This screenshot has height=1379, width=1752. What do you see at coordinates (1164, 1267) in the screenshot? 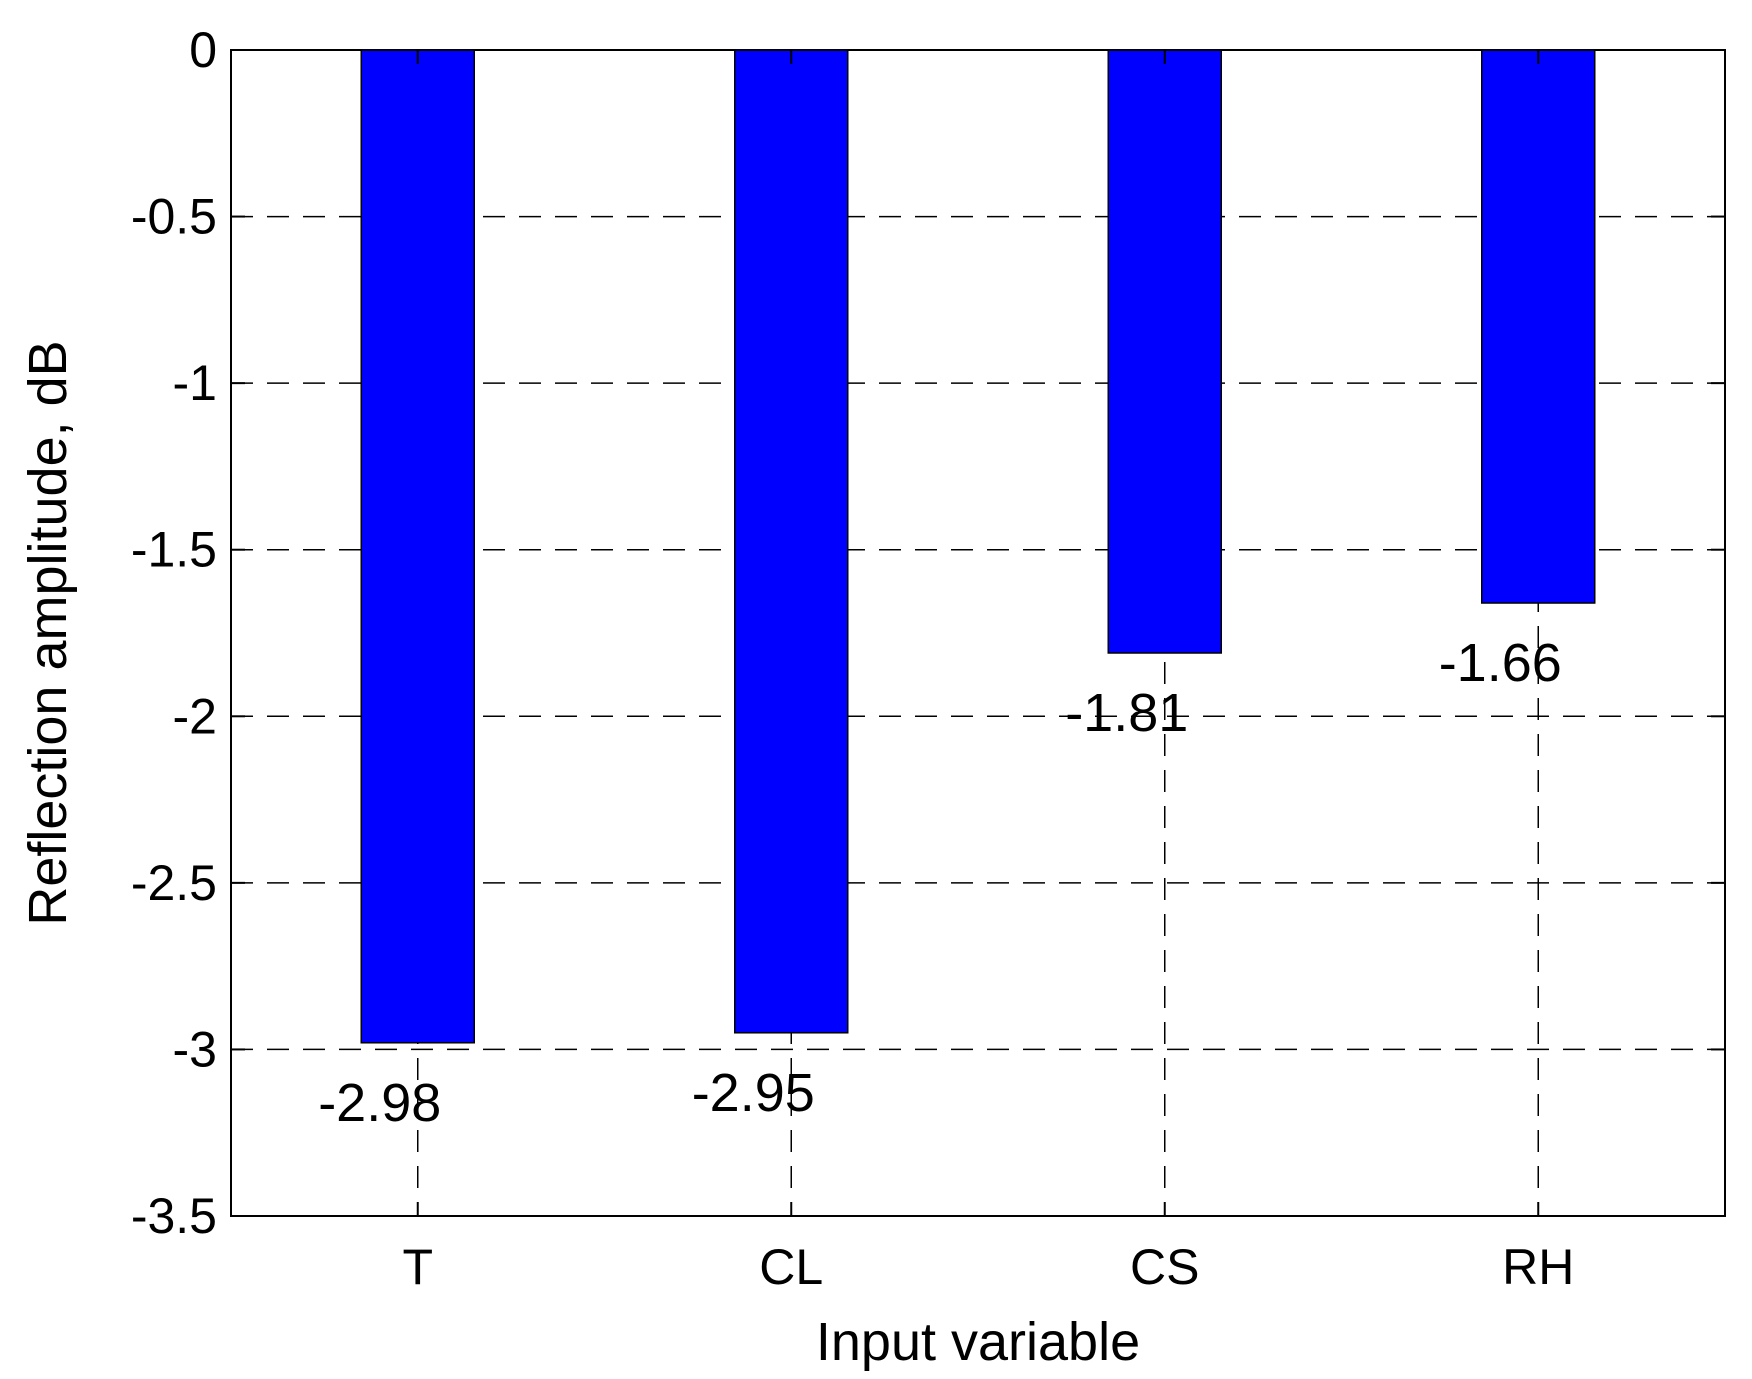
I see `x-tick-label: CS` at bounding box center [1164, 1267].